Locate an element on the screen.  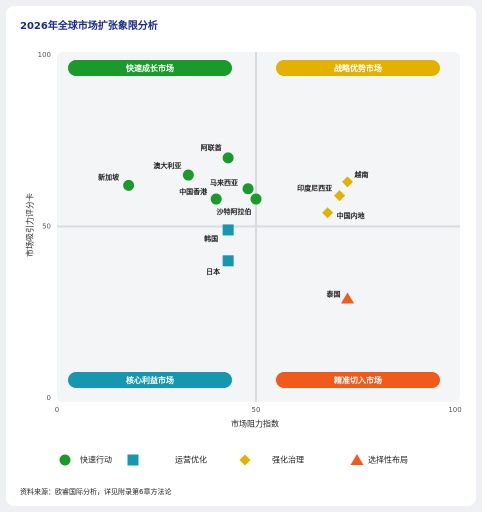
x-tick-label: 50 is located at coordinates (256, 410).